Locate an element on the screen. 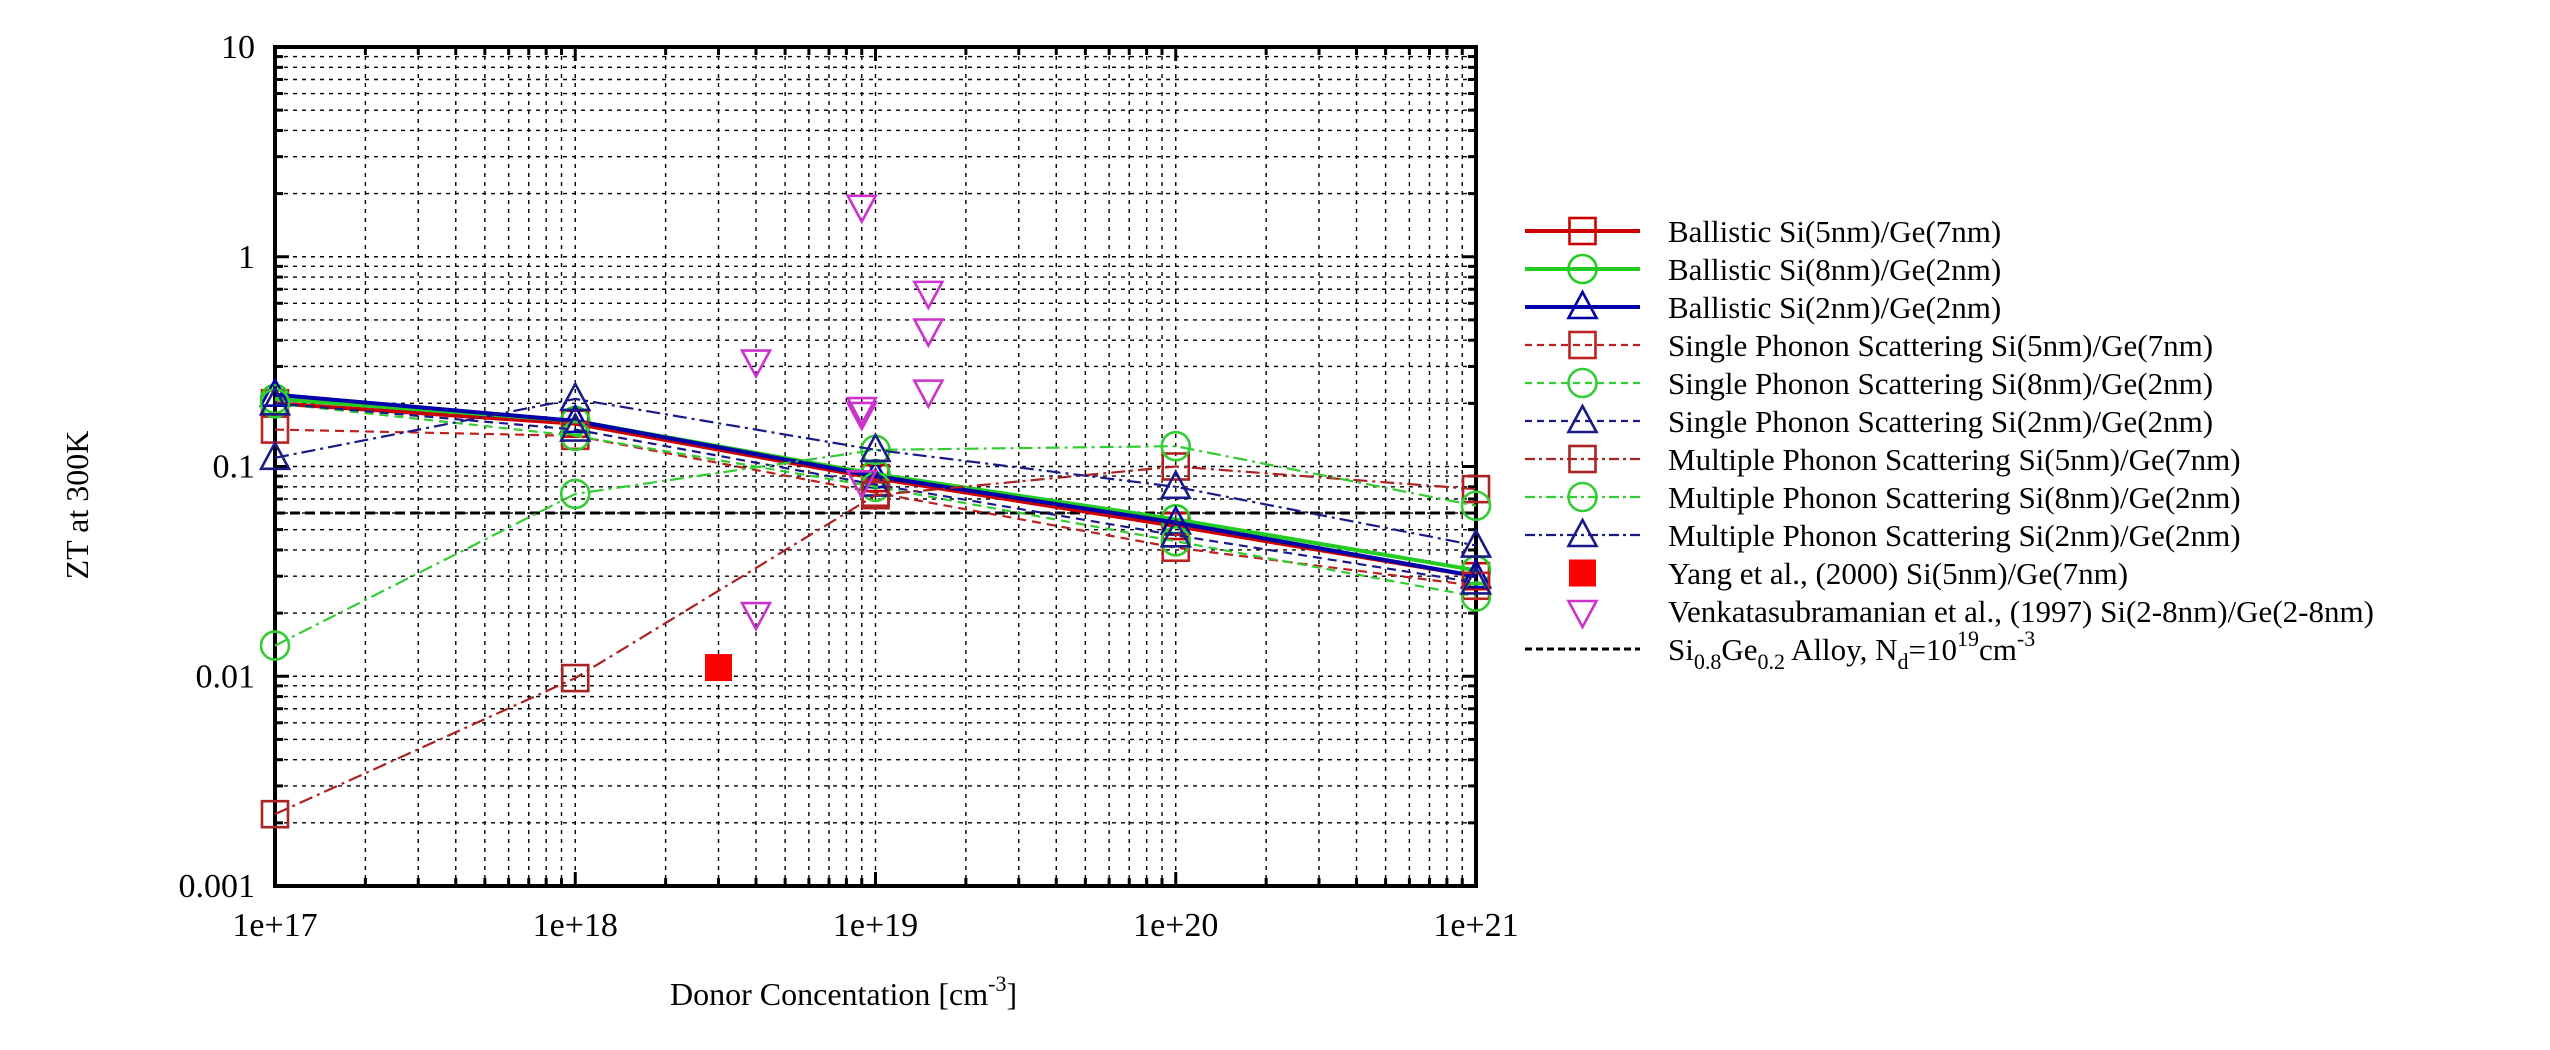  x-axis-title: Donor Concentation [cm-3] is located at coordinates (843, 991).